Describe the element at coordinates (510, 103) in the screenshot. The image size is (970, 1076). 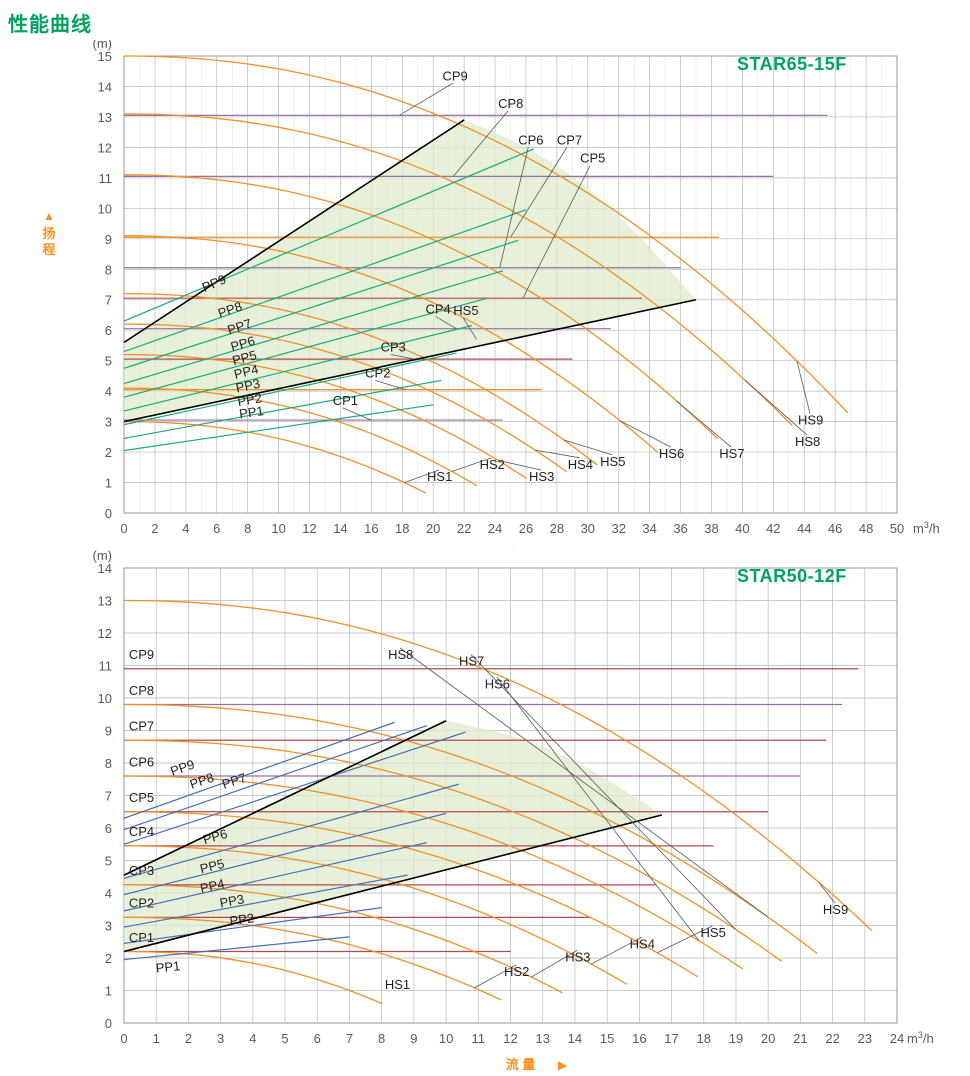
I see `cp-label-cp8: CP8` at that location.